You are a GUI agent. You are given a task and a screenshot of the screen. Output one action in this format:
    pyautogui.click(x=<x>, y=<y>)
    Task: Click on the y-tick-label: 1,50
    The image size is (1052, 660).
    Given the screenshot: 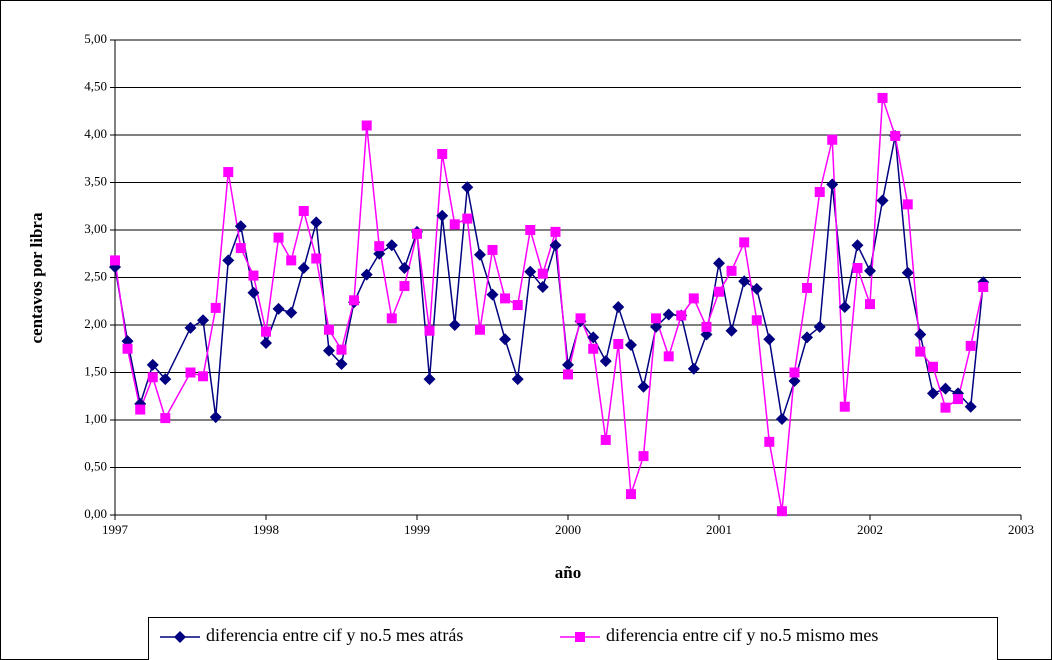 What is the action you would take?
    pyautogui.click(x=95, y=370)
    